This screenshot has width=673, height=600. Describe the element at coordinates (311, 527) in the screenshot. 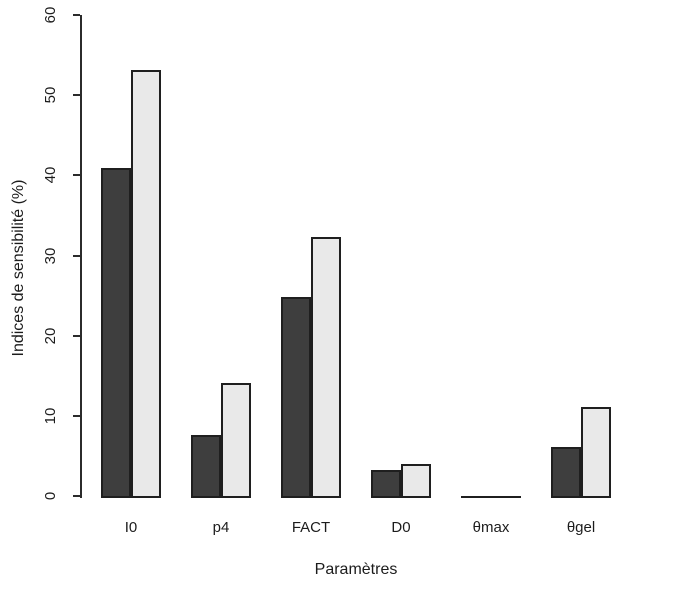

I see `x-tick-label: FACT` at that location.